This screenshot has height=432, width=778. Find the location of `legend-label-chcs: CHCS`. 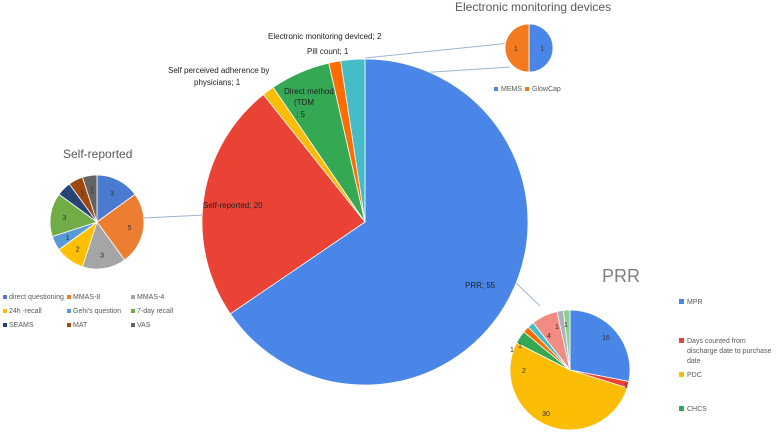

legend-label-chcs: CHCS is located at coordinates (697, 409).